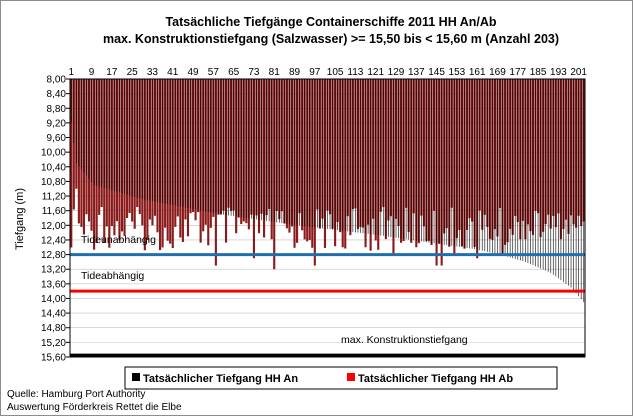 This screenshot has height=417, width=633. What do you see at coordinates (457, 72) in the screenshot?
I see `x-tick-label: 153` at bounding box center [457, 72].